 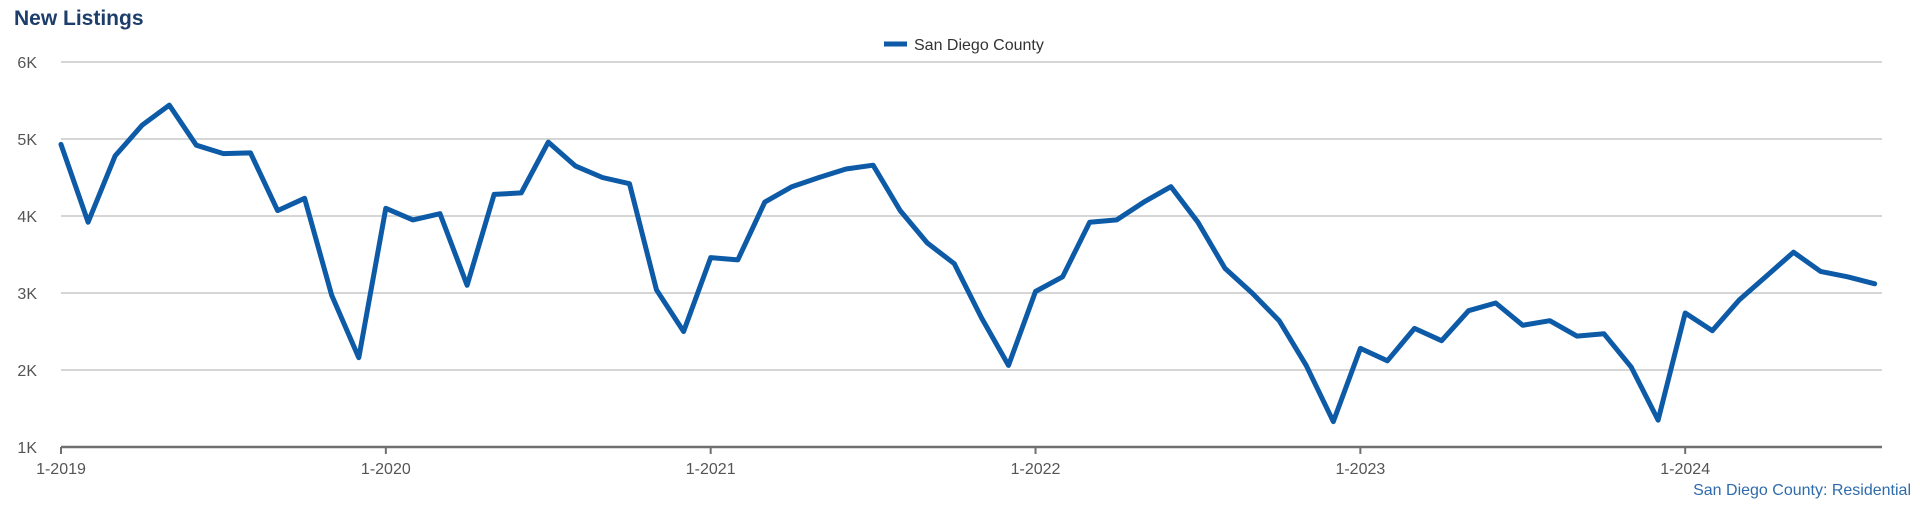 I want to click on legend: San Diego County, so click(x=964, y=45).